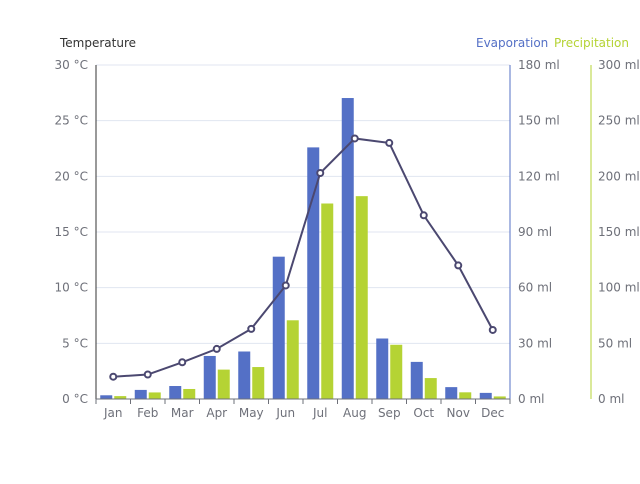 The width and height of the screenshot is (640, 484). What do you see at coordinates (75, 399) in the screenshot?
I see `temperature-tick-label: 0 °C` at bounding box center [75, 399].